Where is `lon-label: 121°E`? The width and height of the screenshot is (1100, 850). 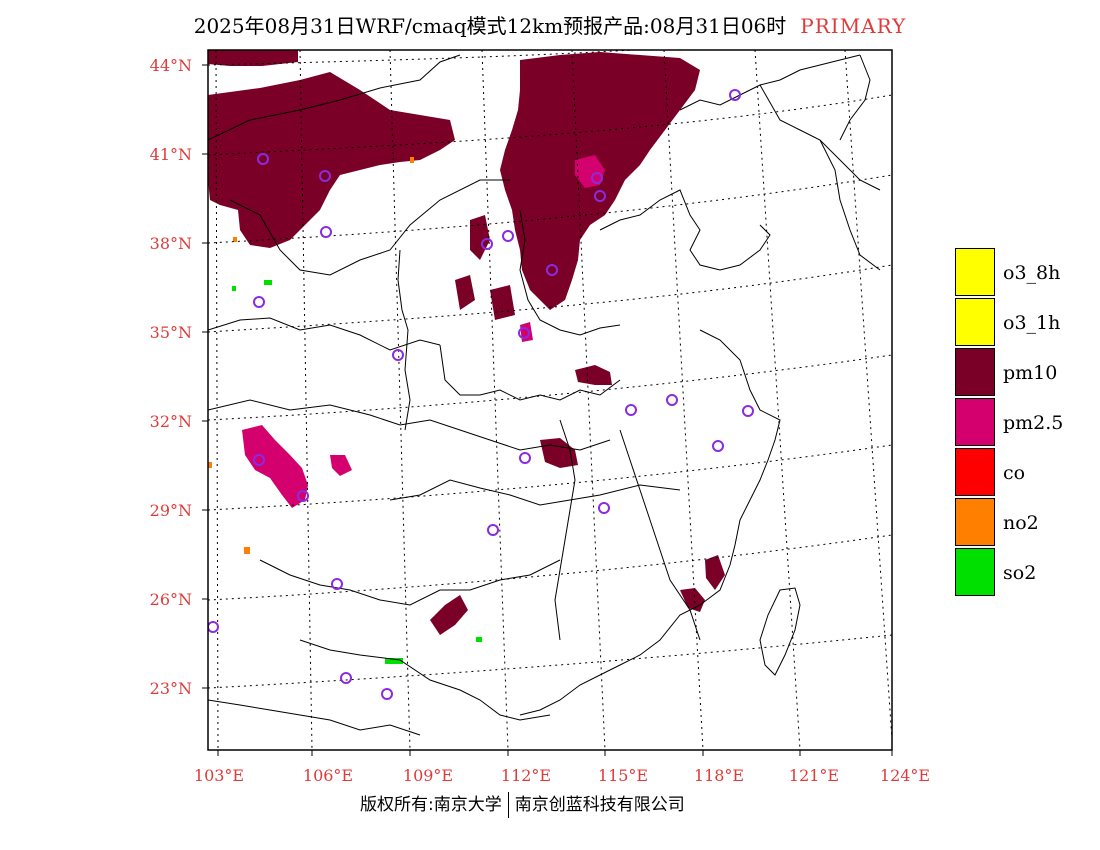
lon-label: 121°E is located at coordinates (814, 775).